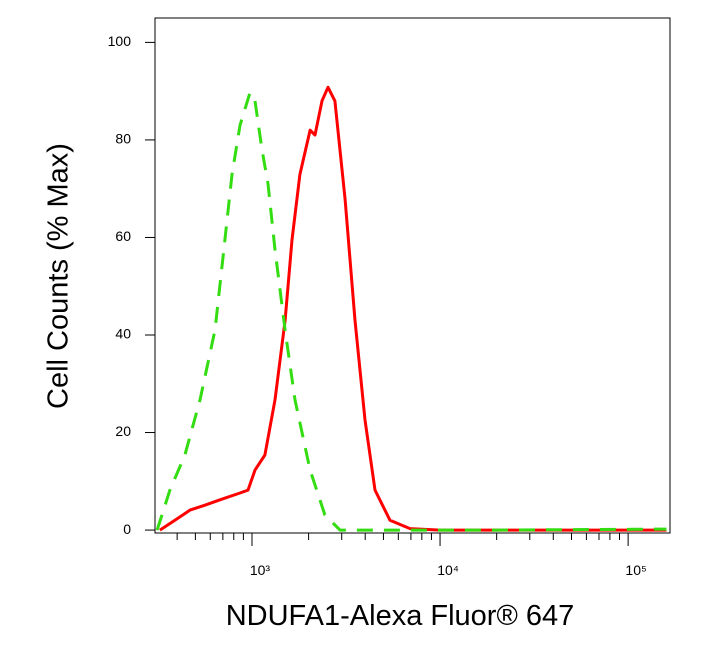 Image resolution: width=710 pixels, height=647 pixels. I want to click on y-tick-label: 20, so click(123, 431).